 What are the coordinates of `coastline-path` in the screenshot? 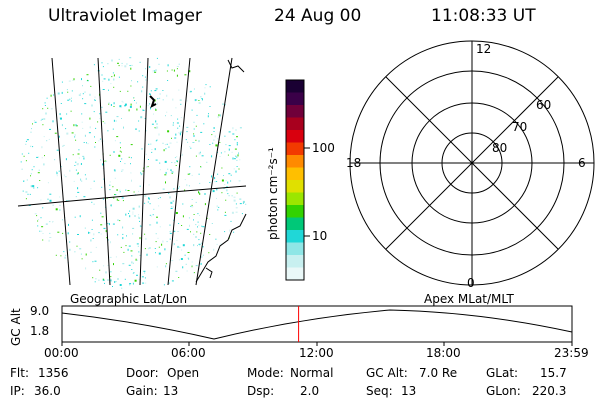 It's located at (236, 66).